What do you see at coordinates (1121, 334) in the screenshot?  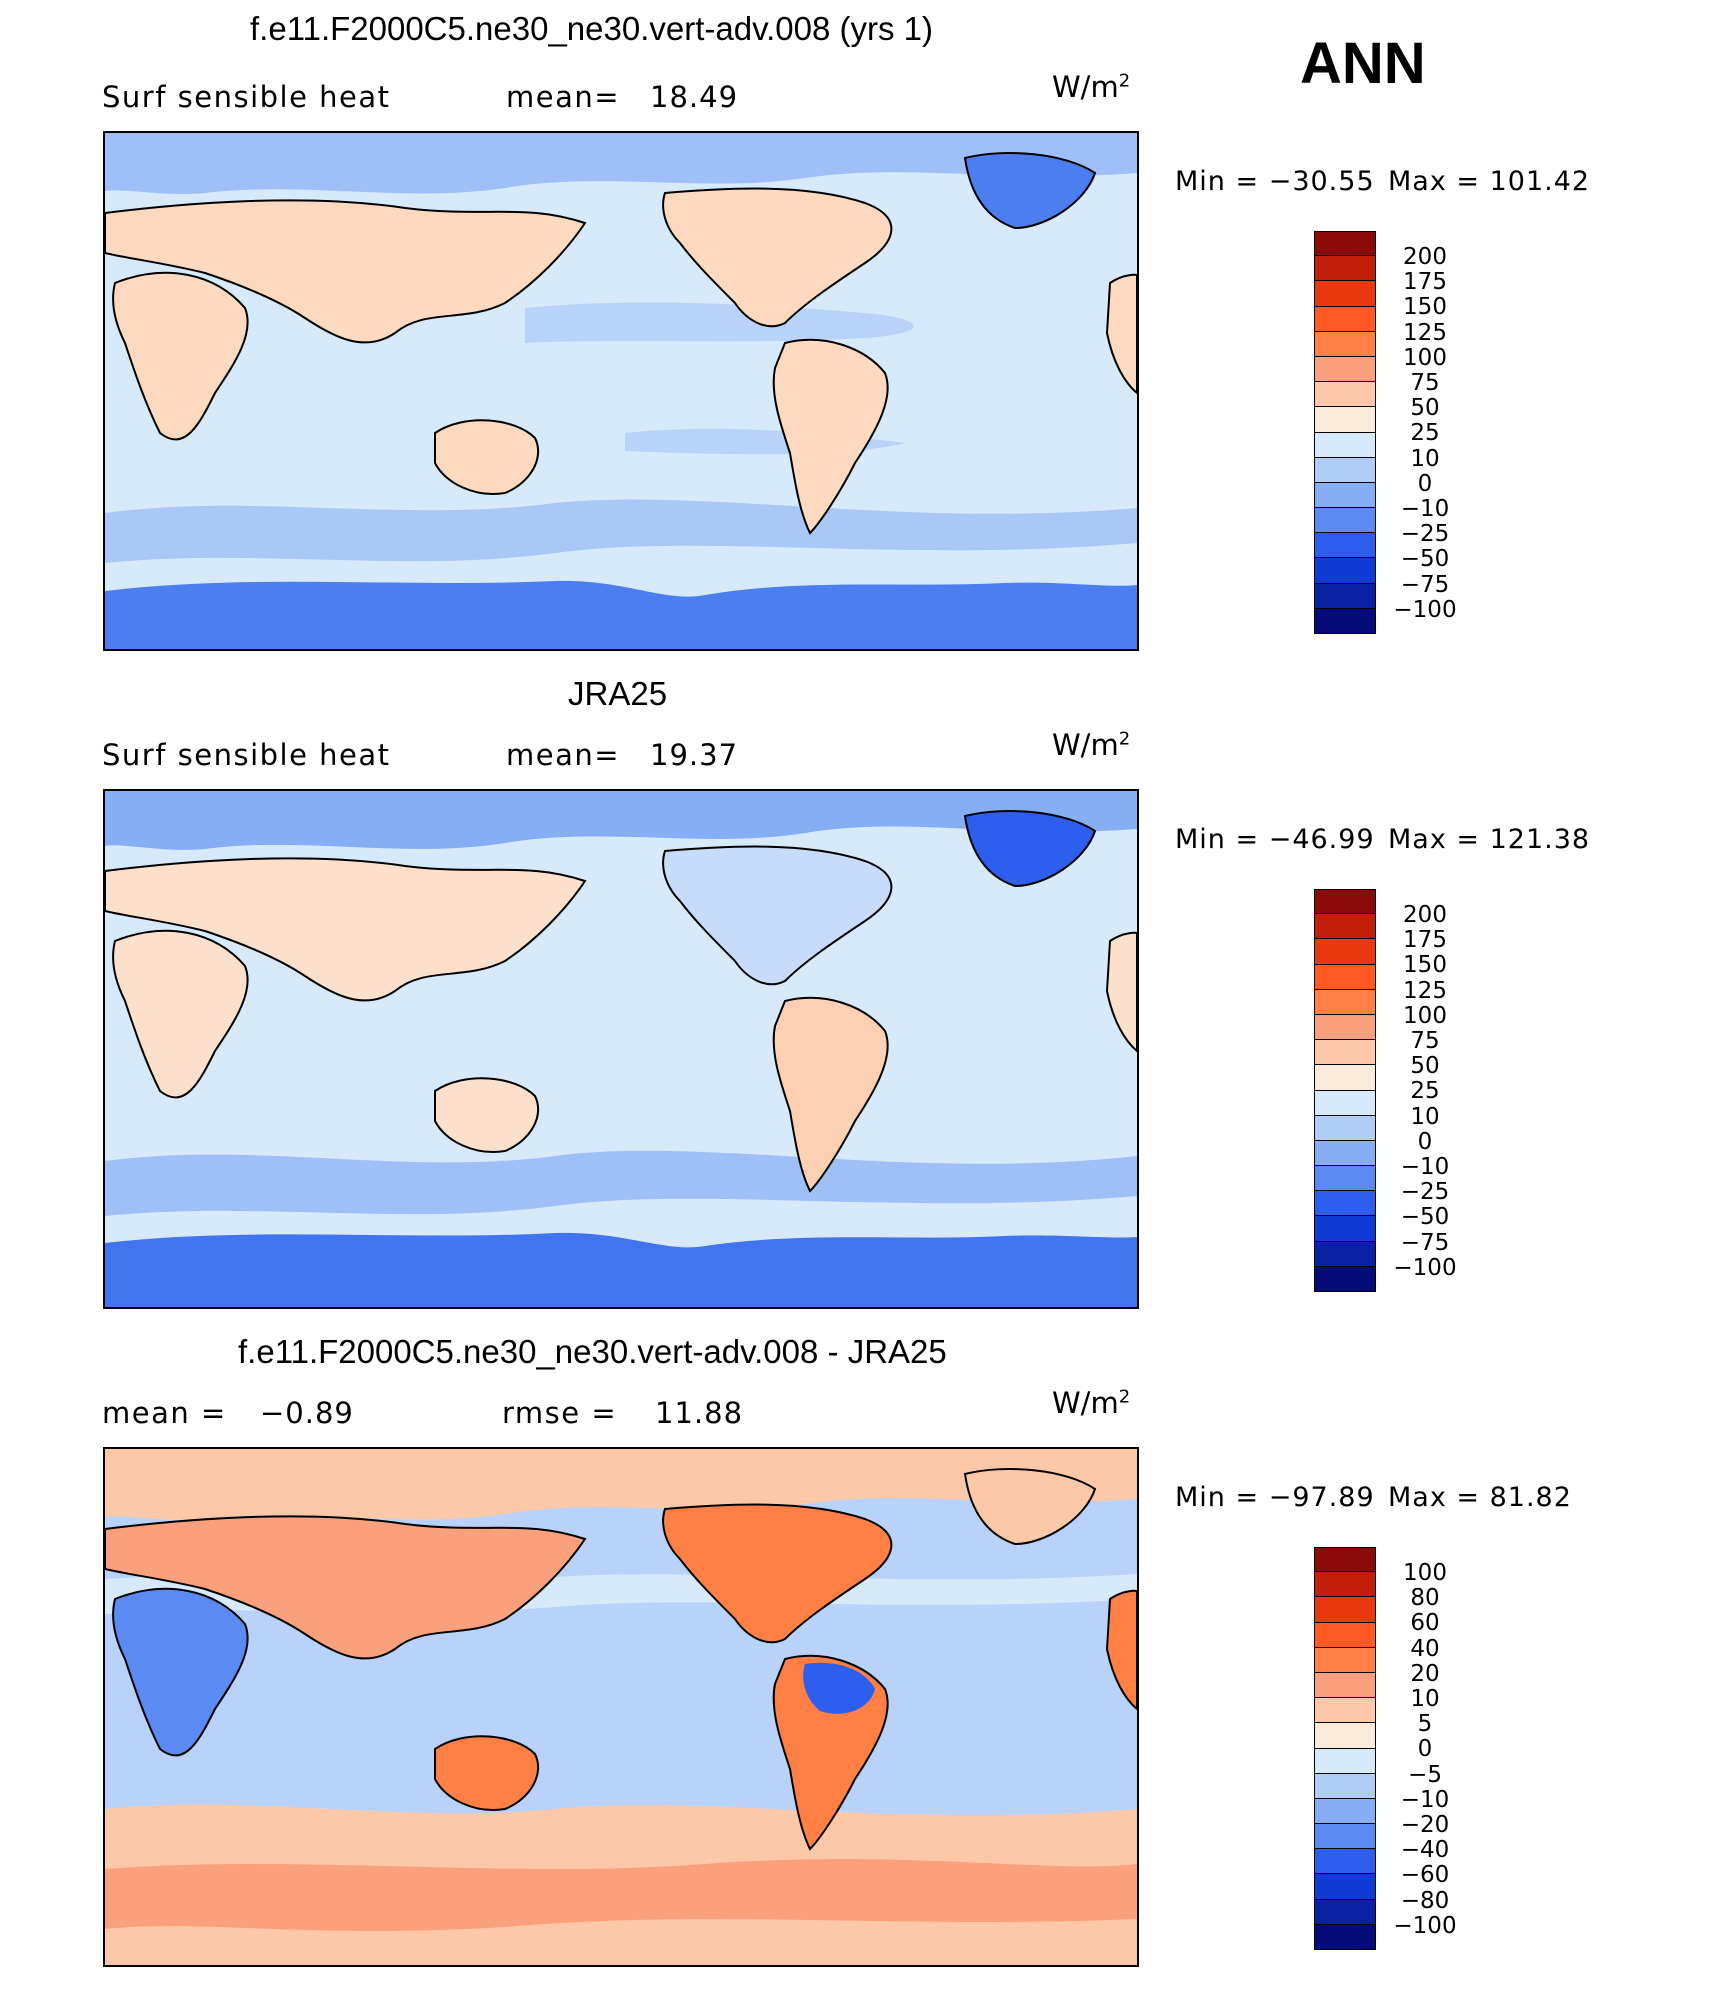 I see `panel1-africa-east-edge` at bounding box center [1121, 334].